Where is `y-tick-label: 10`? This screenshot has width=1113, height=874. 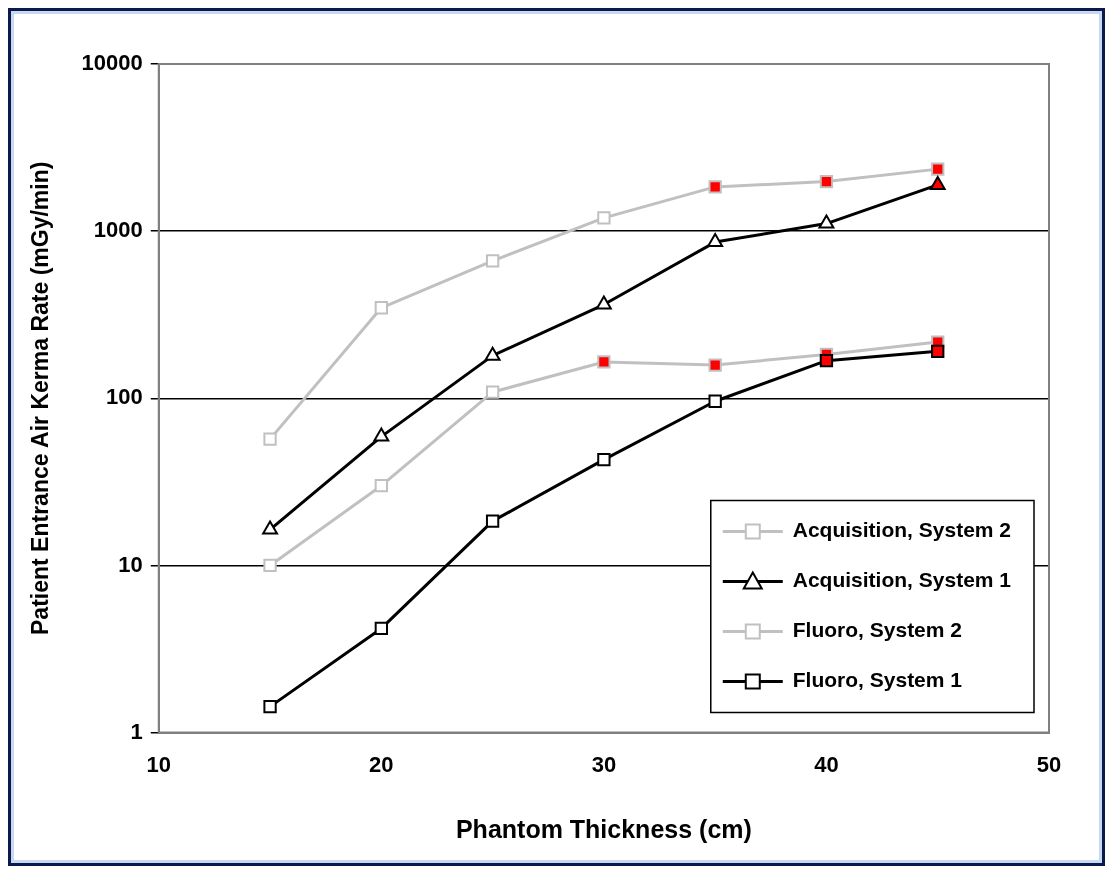
y-tick-label: 10 is located at coordinates (130, 564).